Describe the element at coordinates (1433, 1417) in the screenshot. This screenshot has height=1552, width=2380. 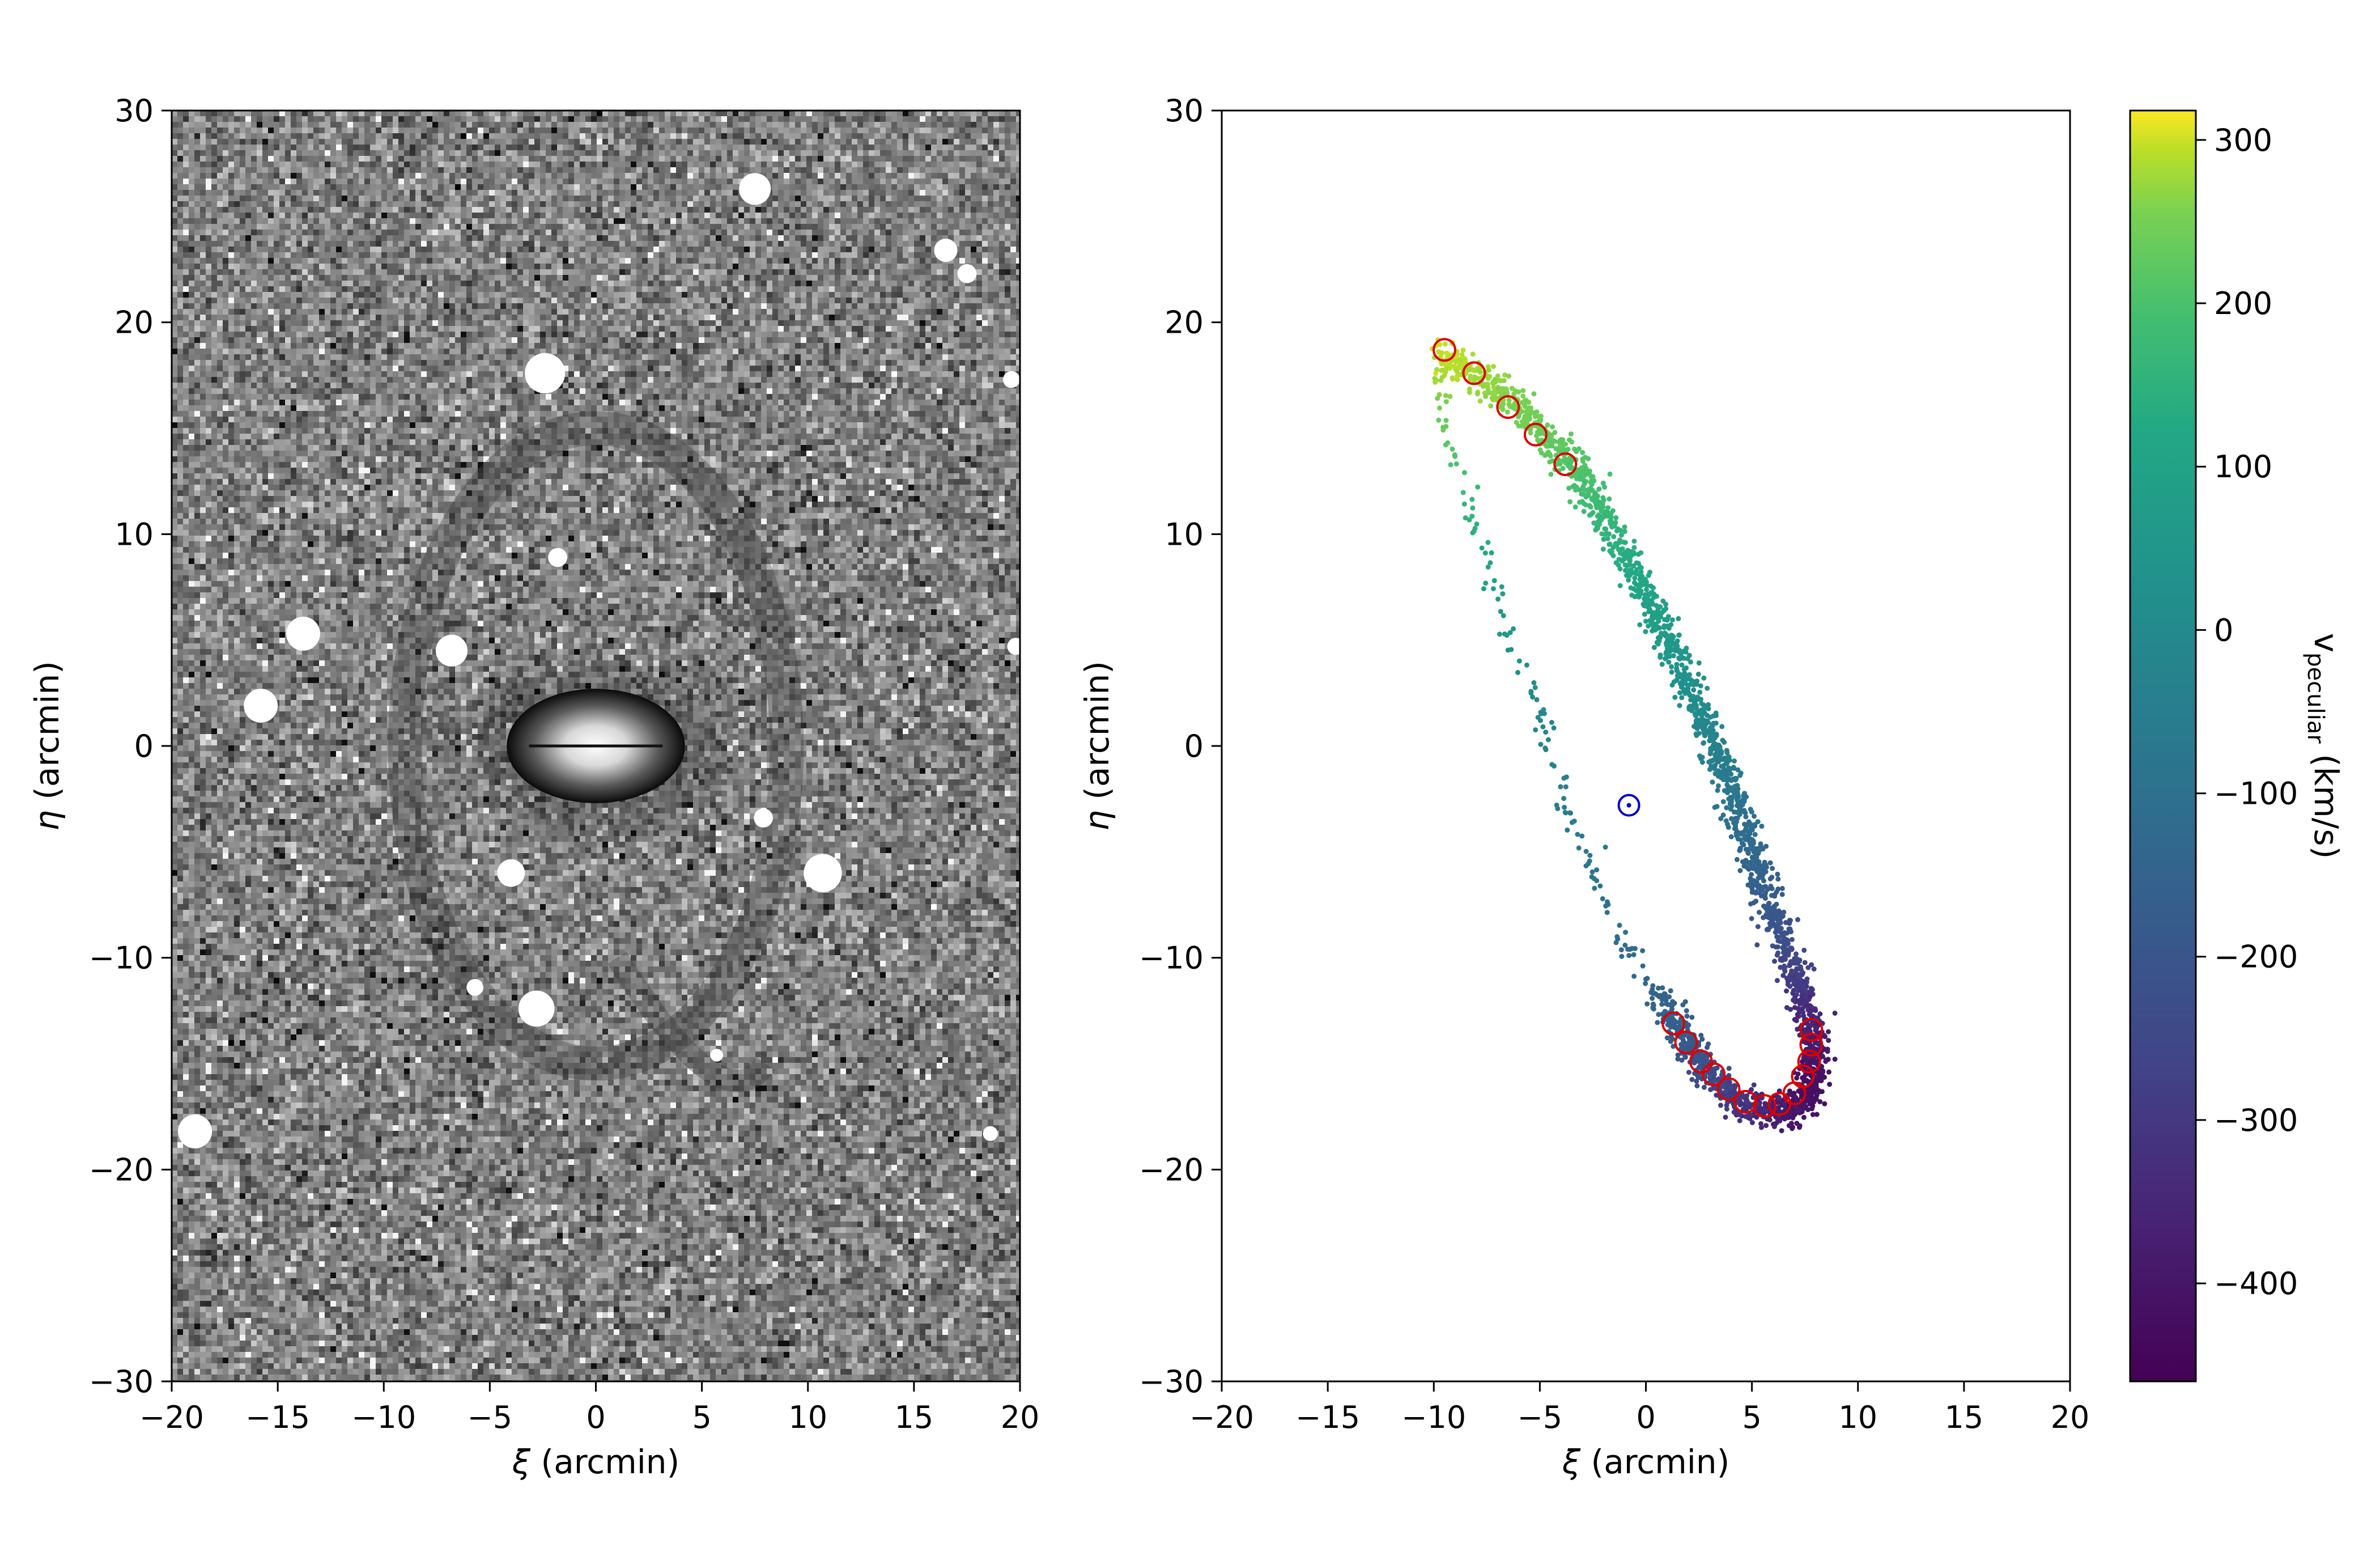
I see `x-tick-label: −10` at that location.